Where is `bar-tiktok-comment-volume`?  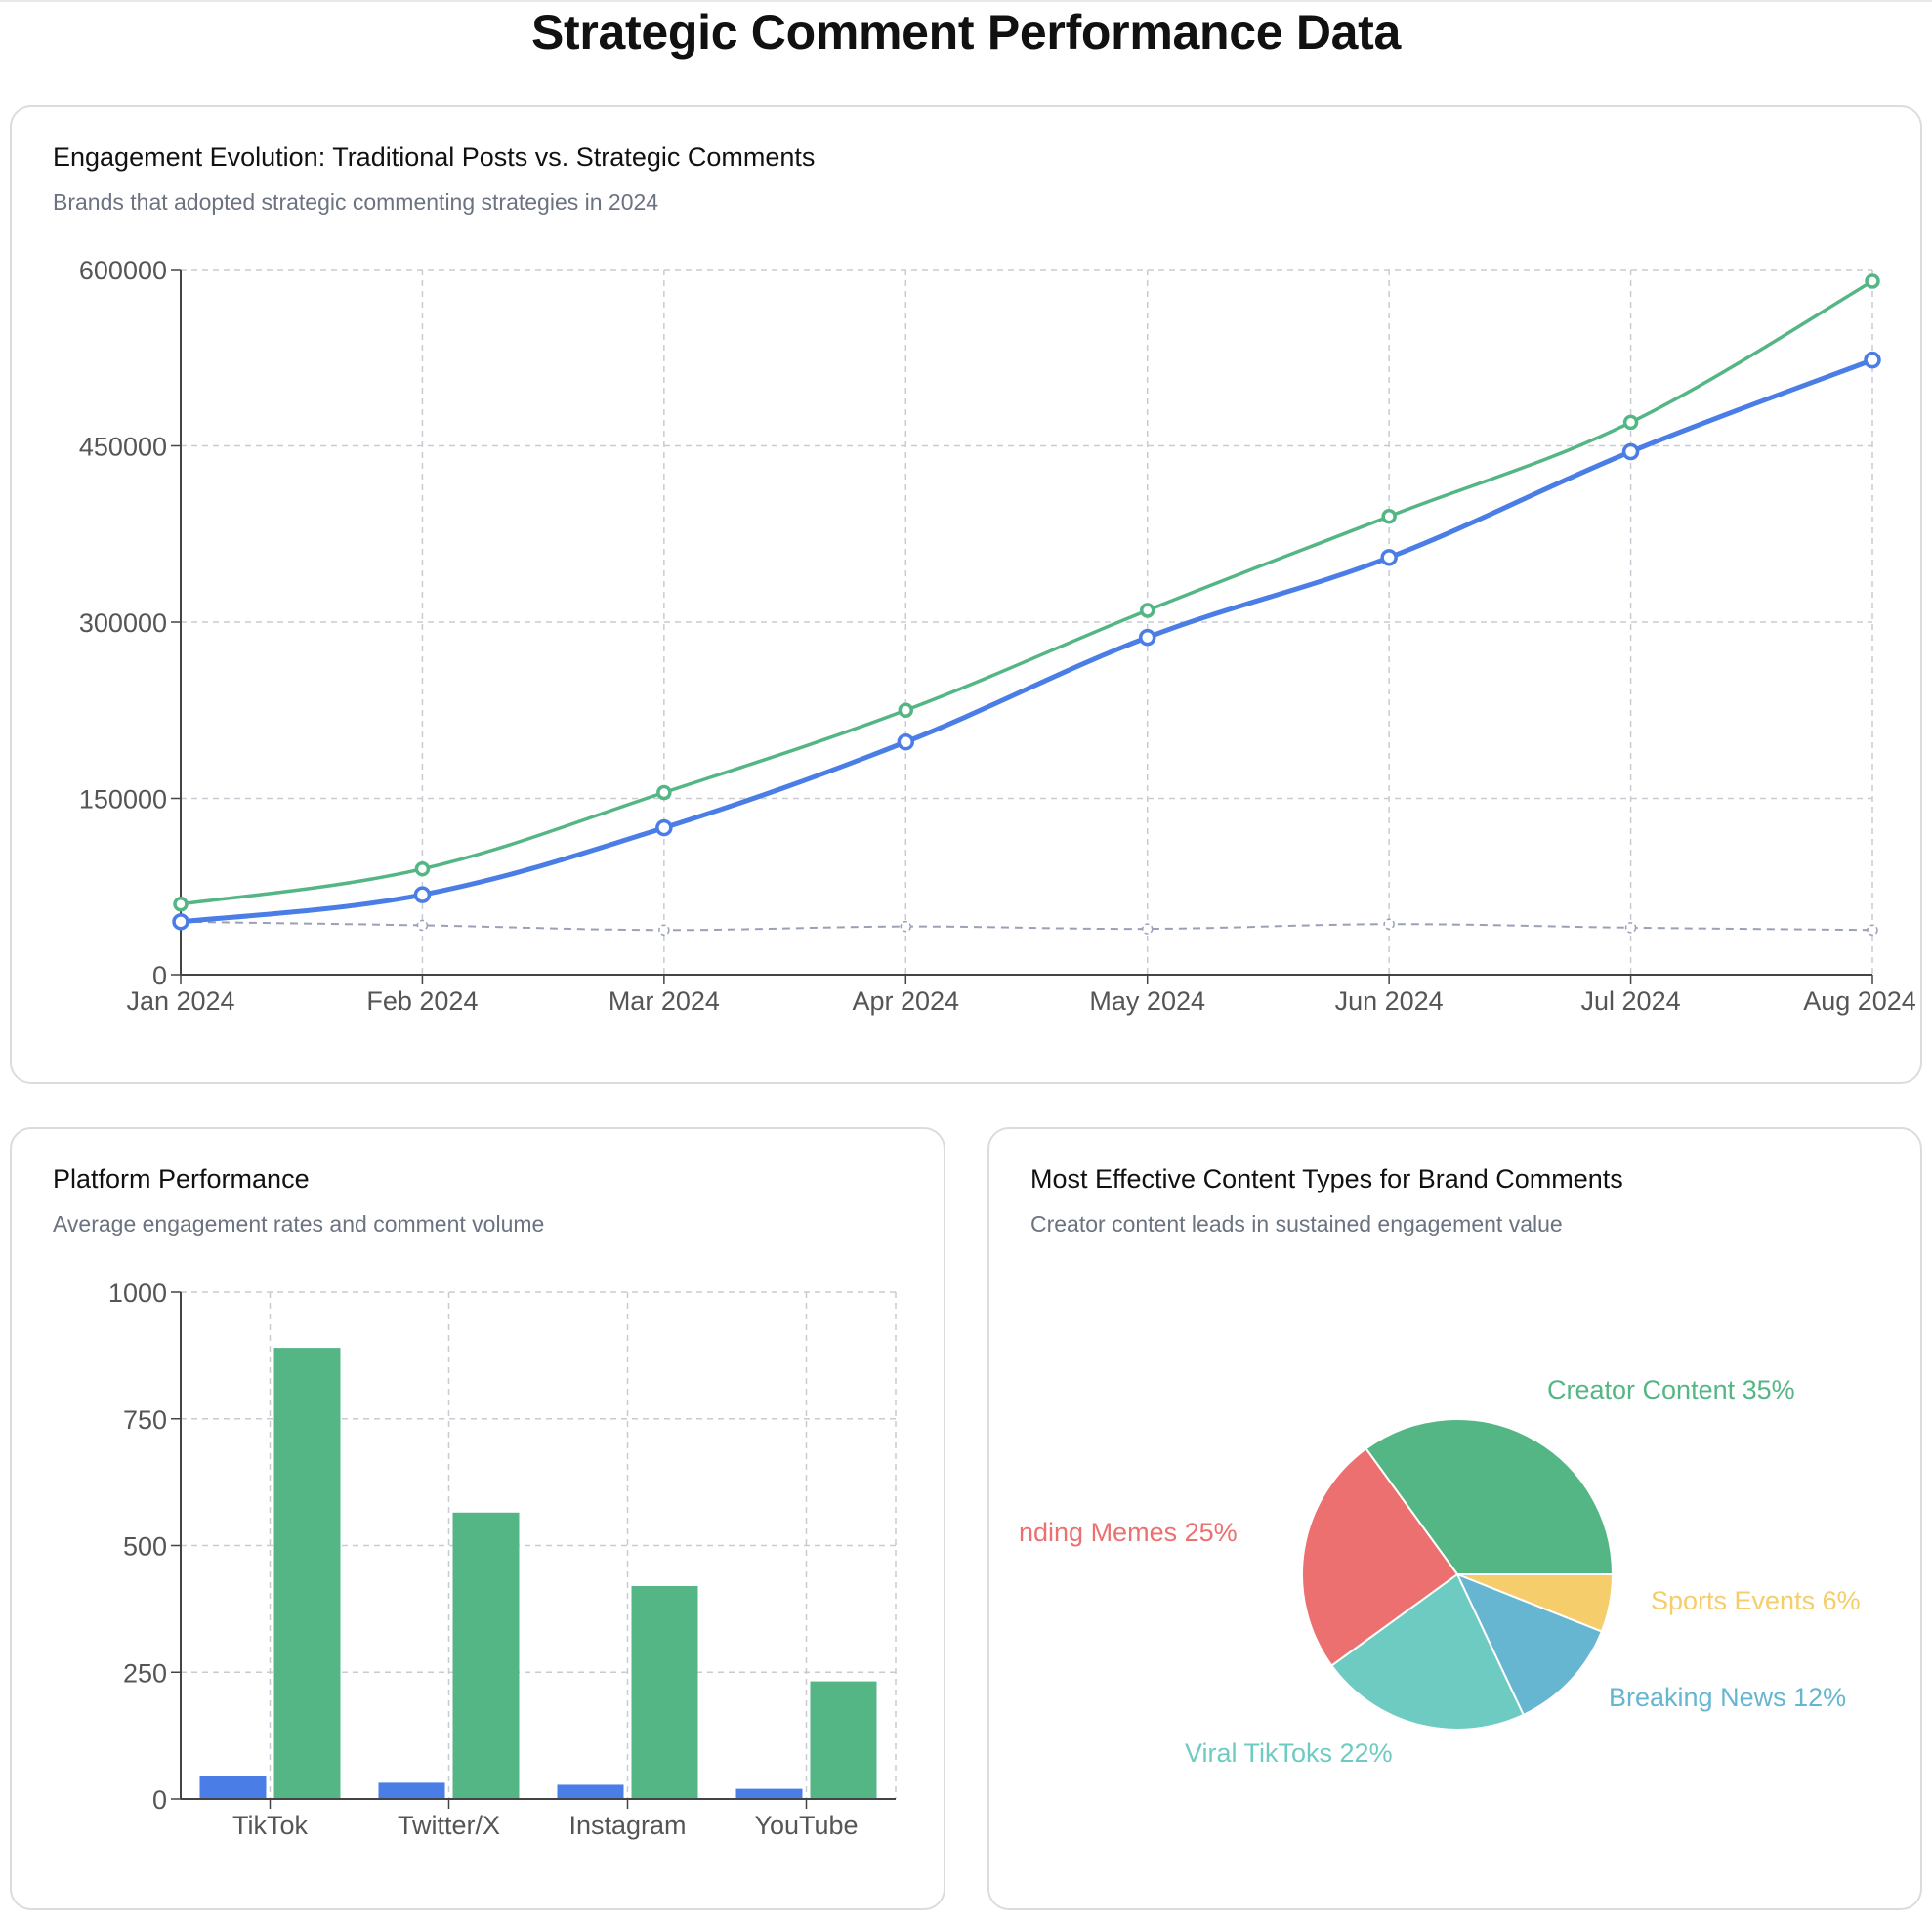
bar-tiktok-comment-volume is located at coordinates (307, 1574).